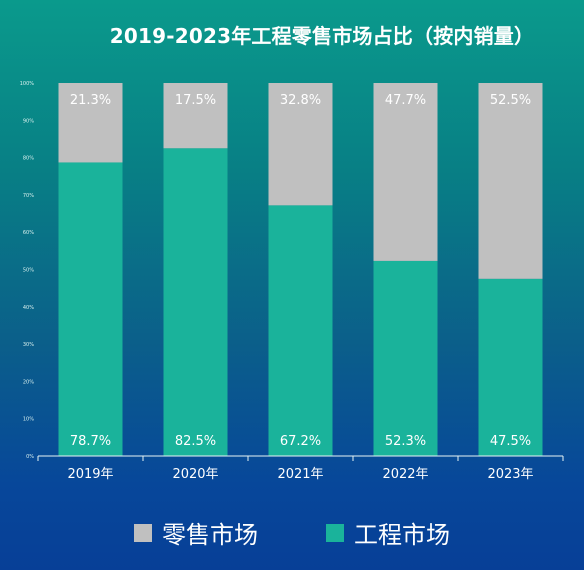  I want to click on y-tick-label: 70%, so click(28, 196).